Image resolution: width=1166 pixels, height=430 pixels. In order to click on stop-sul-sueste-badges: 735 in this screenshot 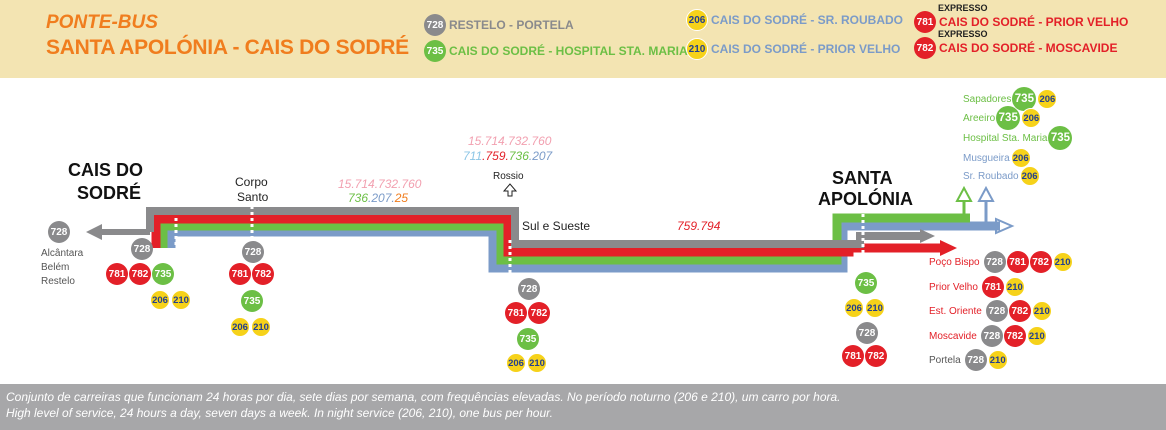, I will do `click(528, 339)`.